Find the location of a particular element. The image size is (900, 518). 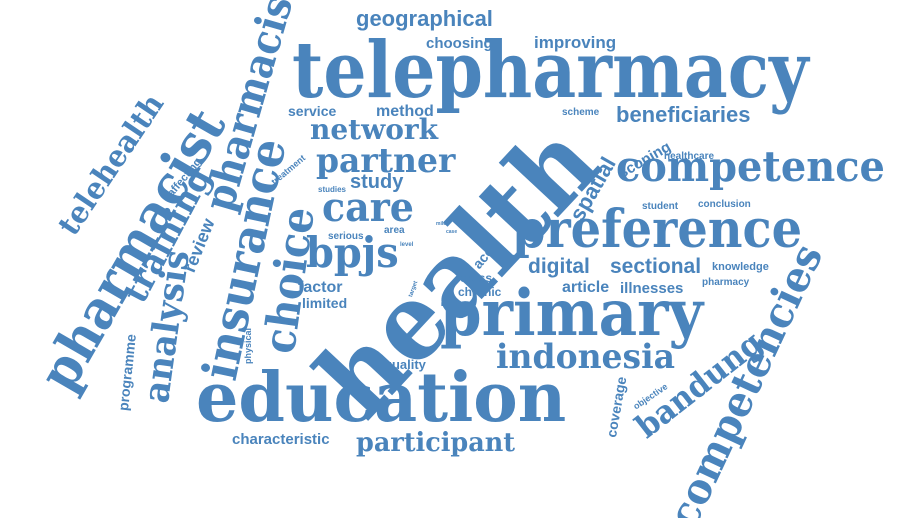

word-quality: quality is located at coordinates (405, 364).